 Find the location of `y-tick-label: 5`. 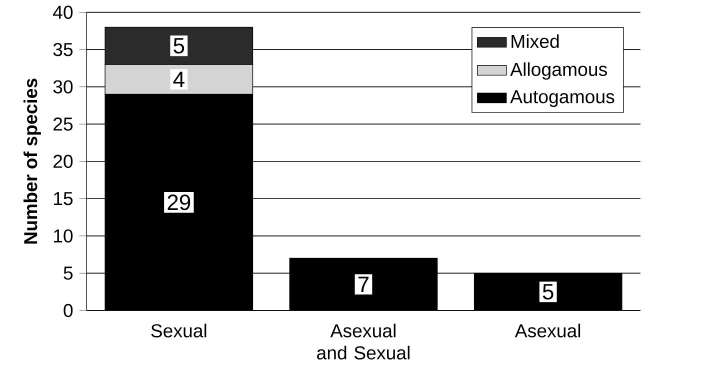

y-tick-label: 5 is located at coordinates (68, 273).